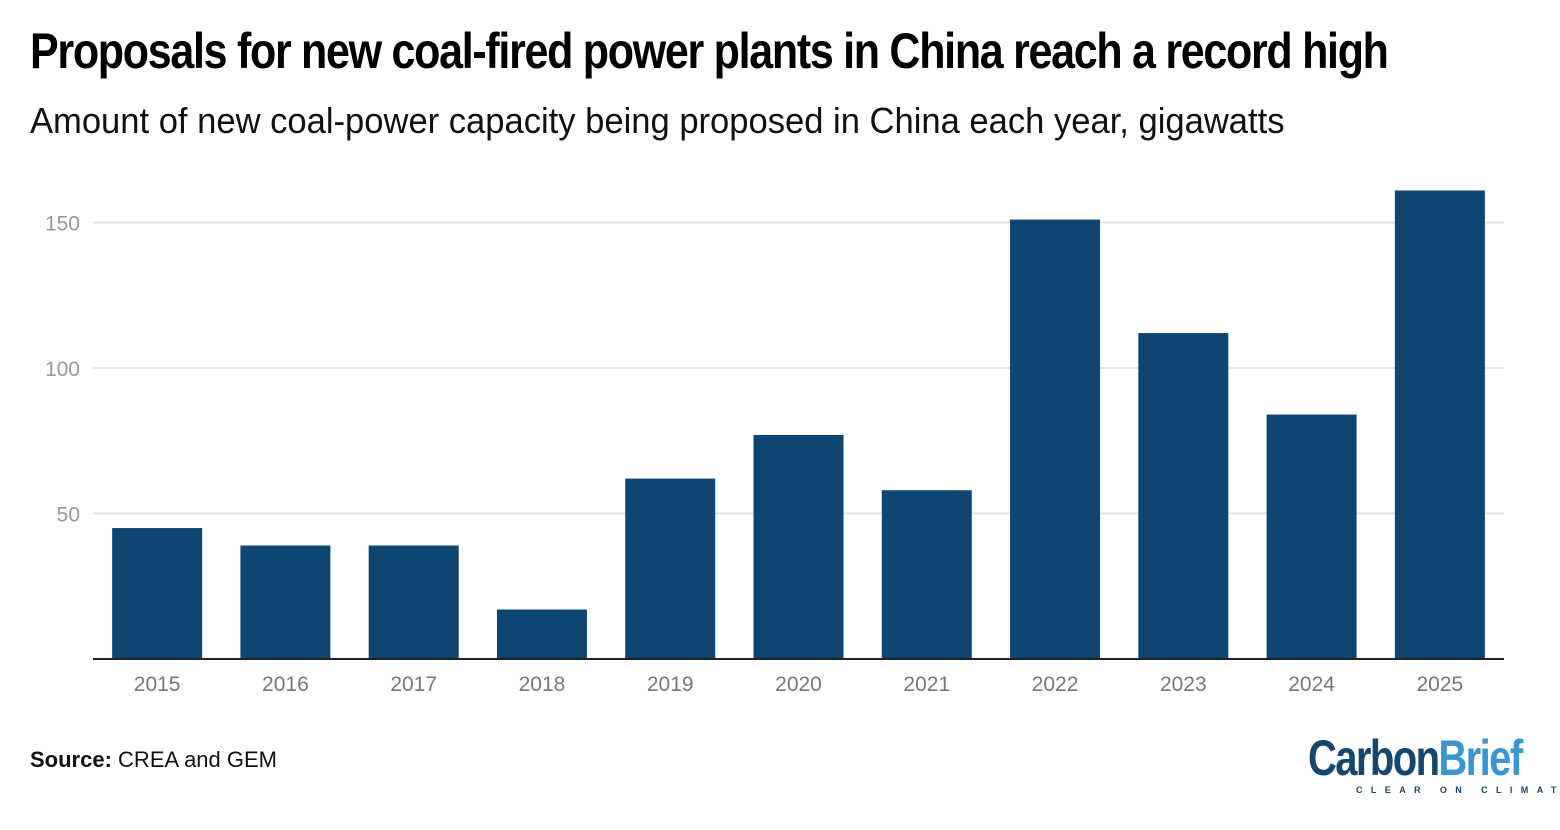 The width and height of the screenshot is (1560, 830). Describe the element at coordinates (68, 515) in the screenshot. I see `y-tick-label: 50` at that location.